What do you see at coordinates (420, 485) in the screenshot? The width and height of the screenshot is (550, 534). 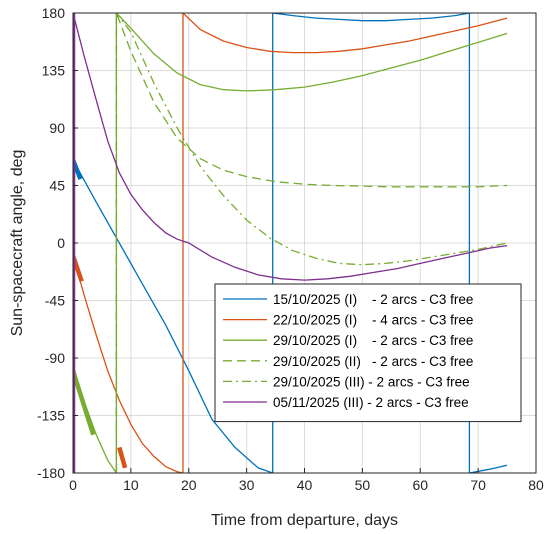 I see `x-tick-label: 60` at bounding box center [420, 485].